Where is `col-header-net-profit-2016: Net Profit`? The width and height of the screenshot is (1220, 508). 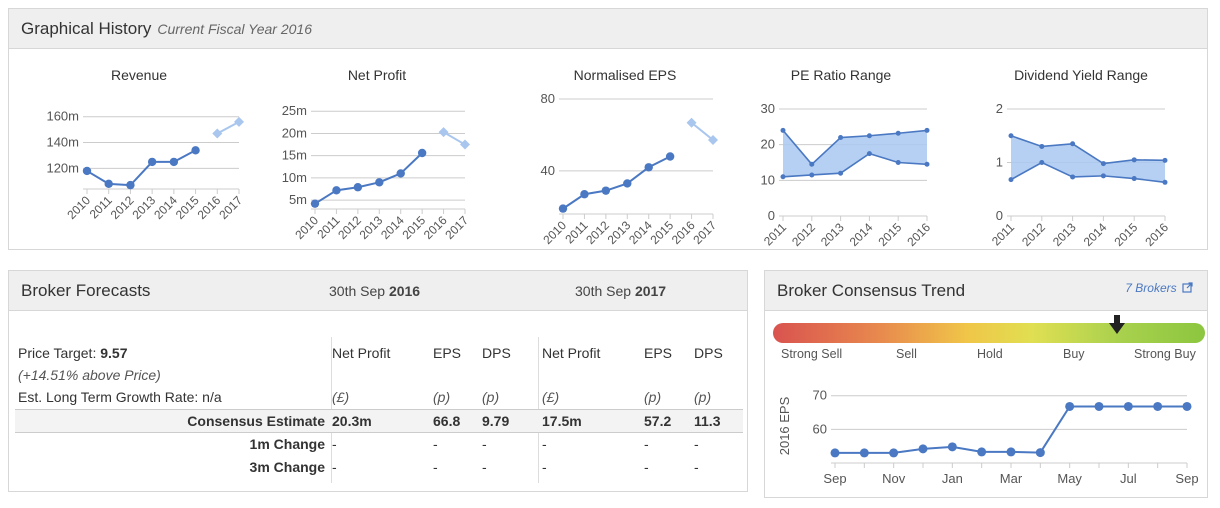
col-header-net-profit-2016: Net Profit is located at coordinates (361, 353).